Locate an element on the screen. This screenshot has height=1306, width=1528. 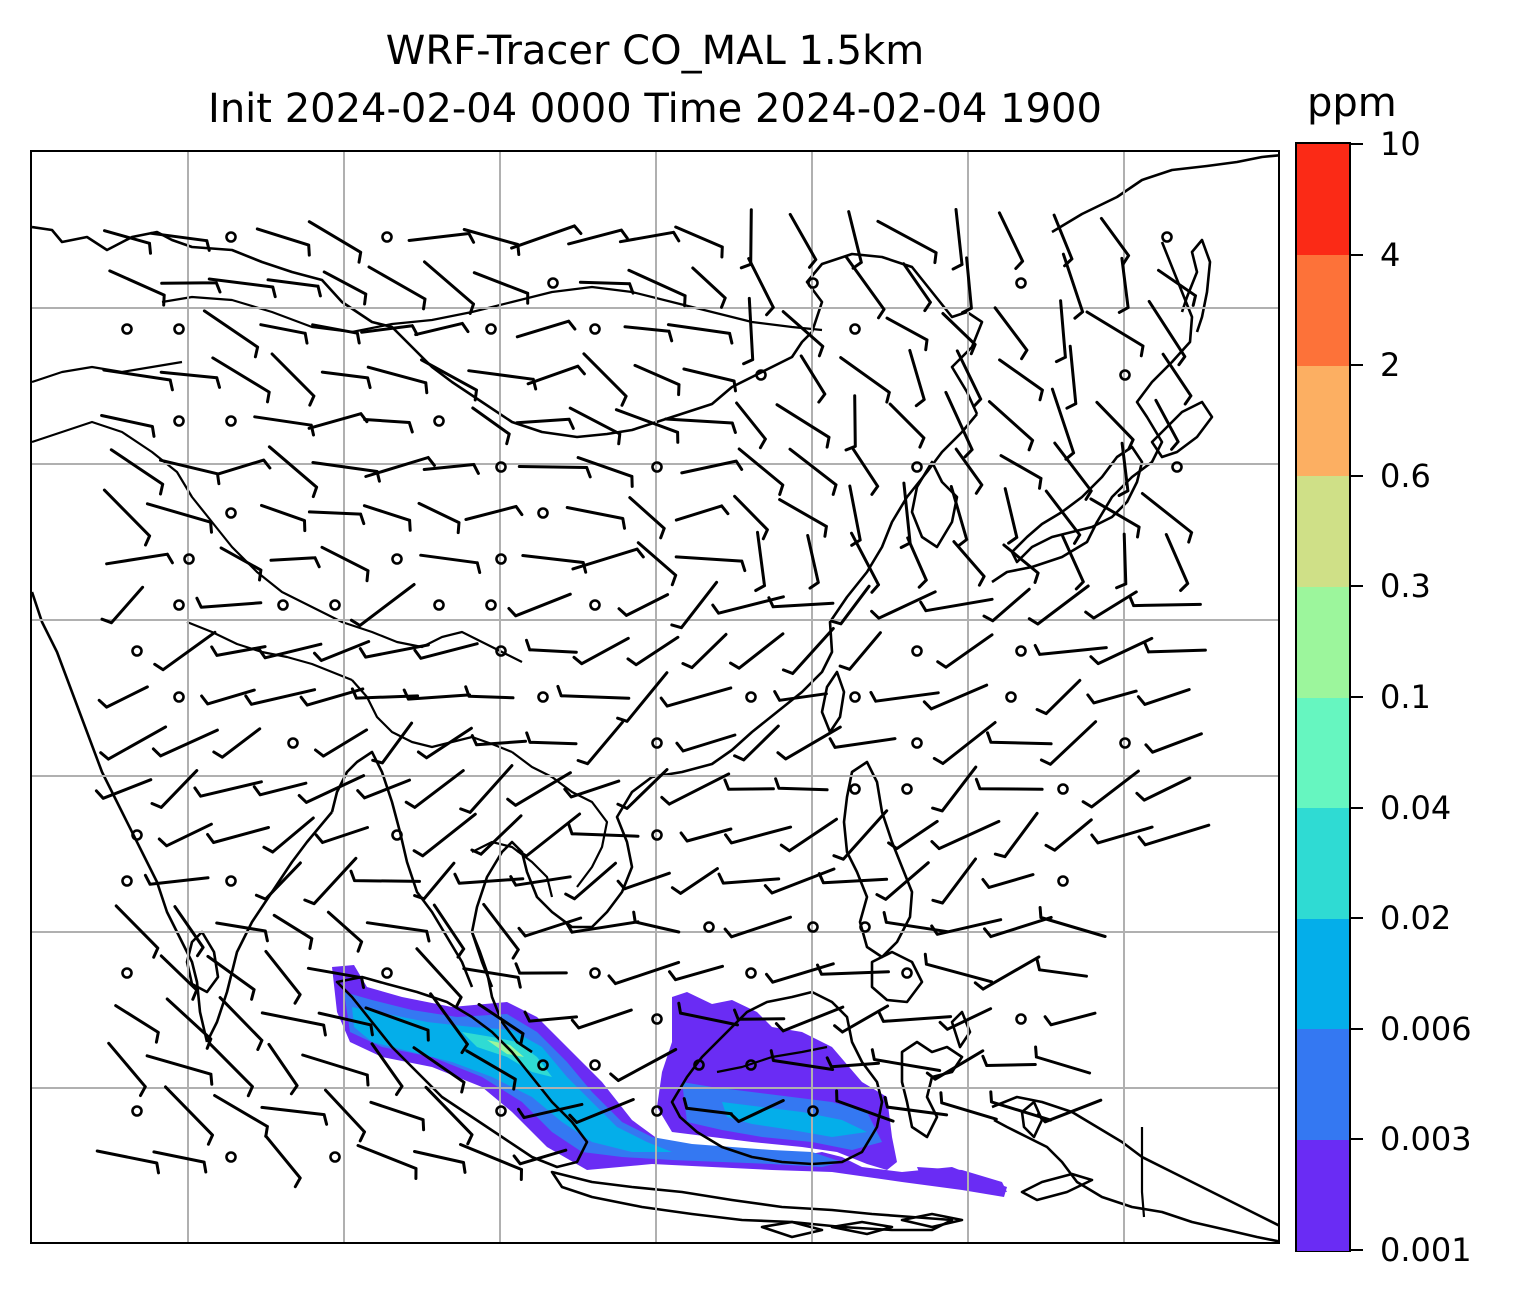
coast-sulawesi is located at coordinates (932, 1089).